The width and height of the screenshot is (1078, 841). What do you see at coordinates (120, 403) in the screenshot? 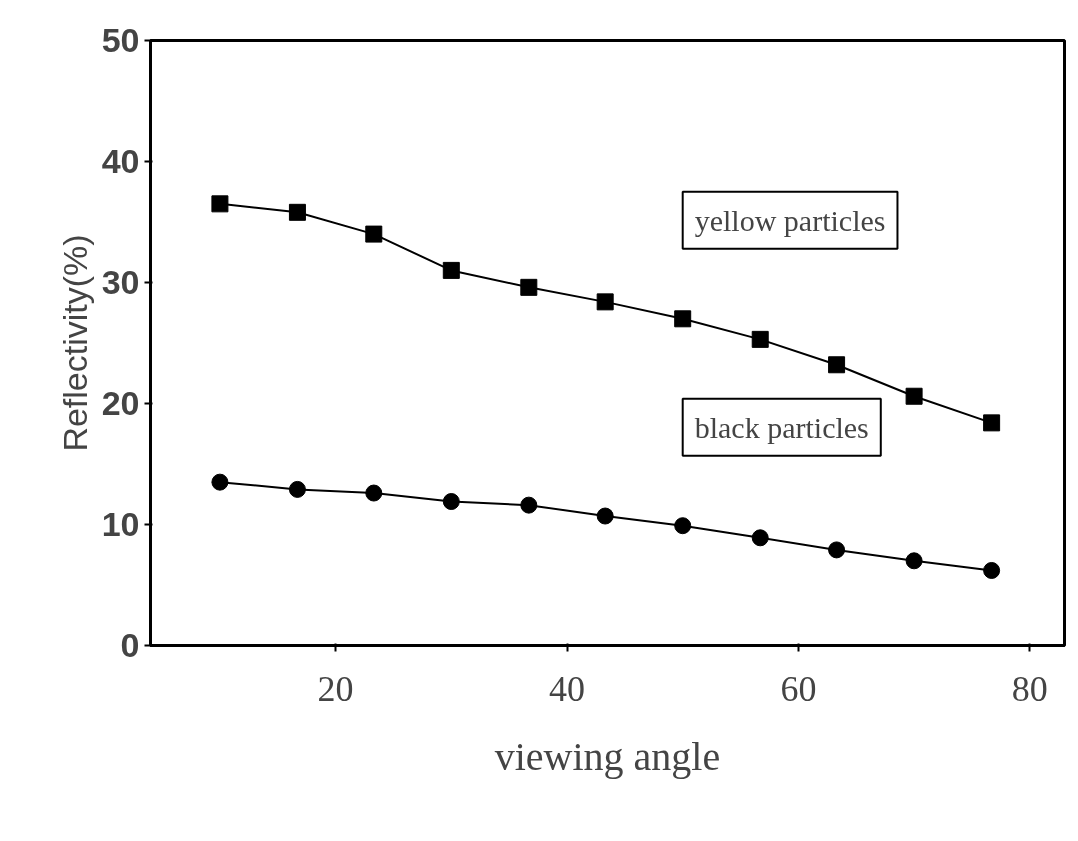
I see `y-tick-label: 20` at bounding box center [120, 403].